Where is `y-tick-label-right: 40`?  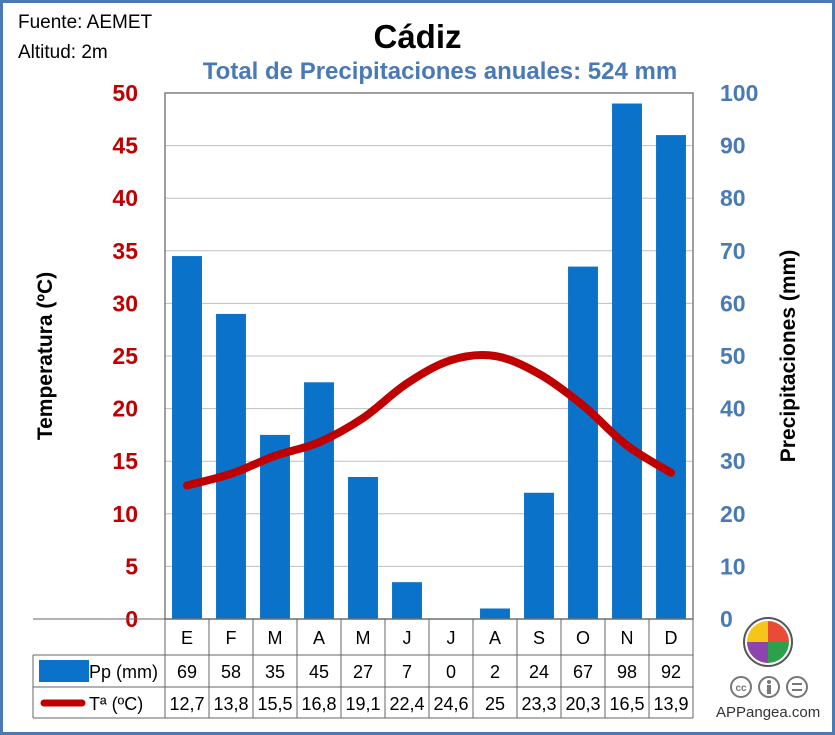
y-tick-label-right: 40 is located at coordinates (733, 409).